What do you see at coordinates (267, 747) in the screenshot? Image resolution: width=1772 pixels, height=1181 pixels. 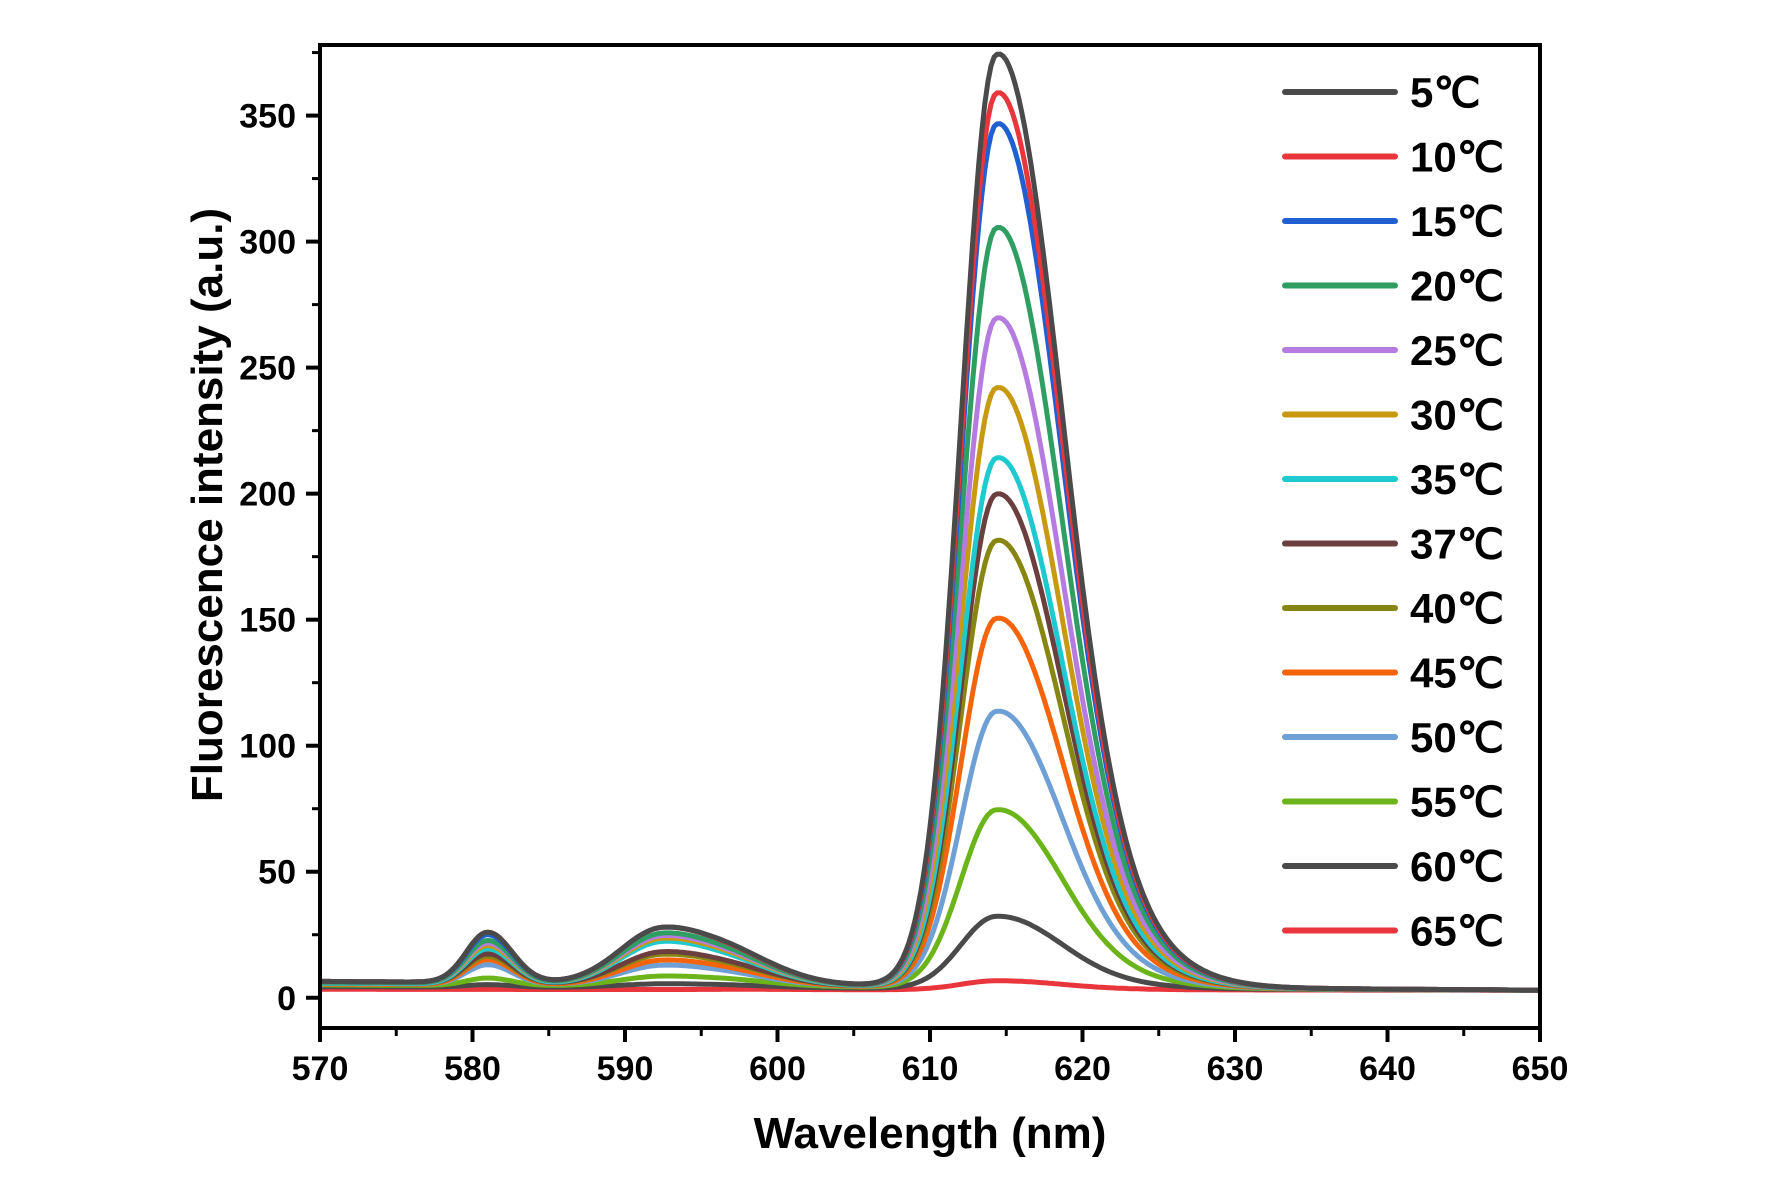 I see `y-tick-label: 100` at bounding box center [267, 747].